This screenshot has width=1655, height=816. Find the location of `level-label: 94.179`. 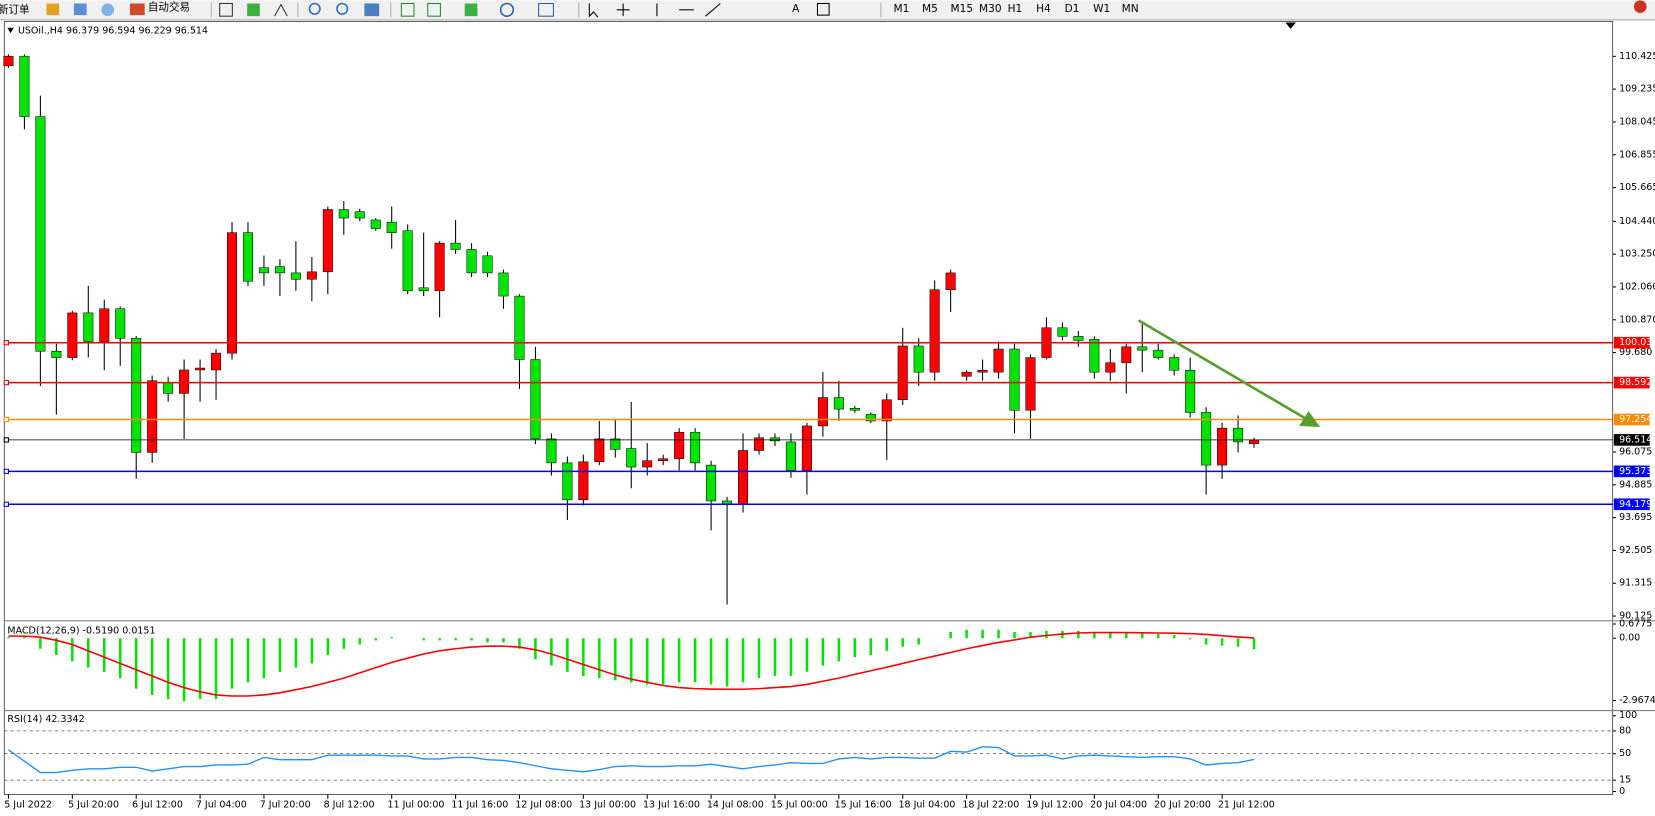

level-label: 94.179 is located at coordinates (1635, 504).